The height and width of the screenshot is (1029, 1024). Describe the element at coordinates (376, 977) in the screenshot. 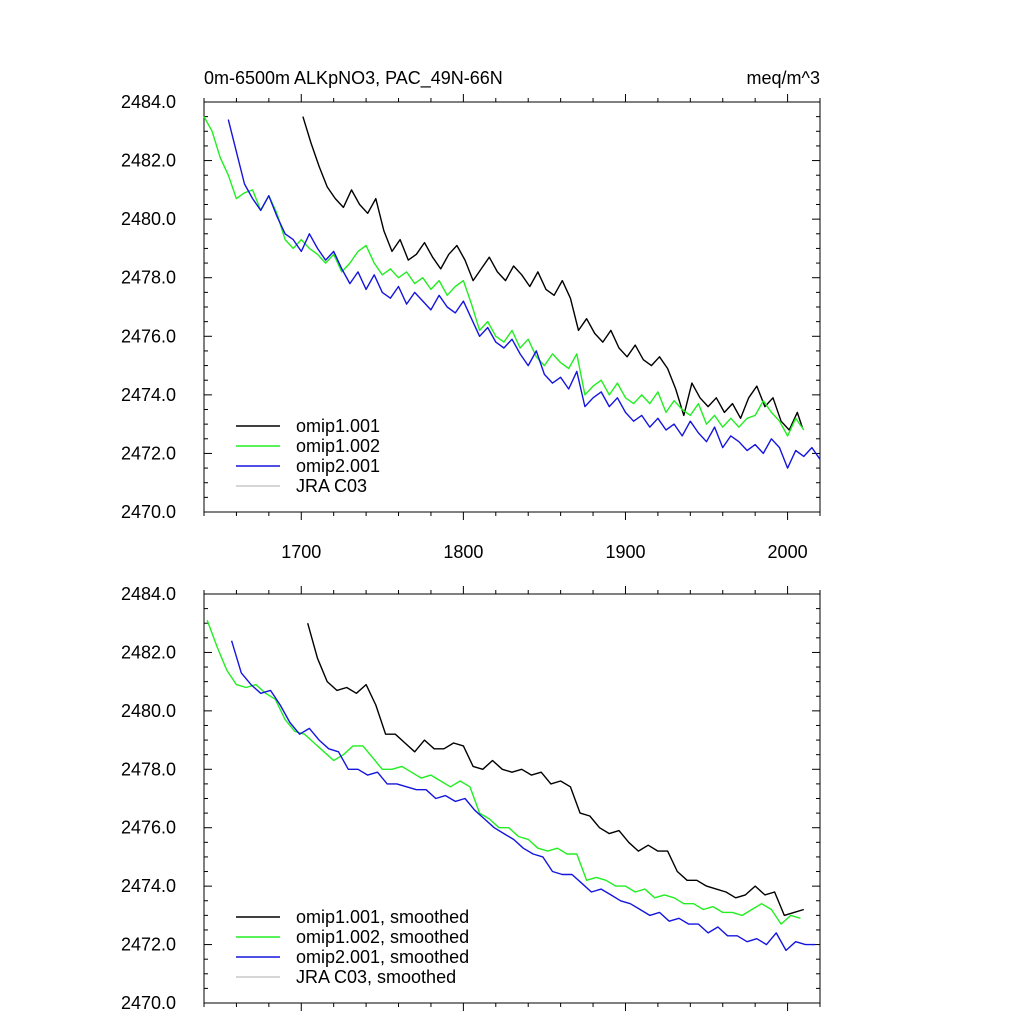

I see `legend-label: JRA C03, smoothed` at that location.